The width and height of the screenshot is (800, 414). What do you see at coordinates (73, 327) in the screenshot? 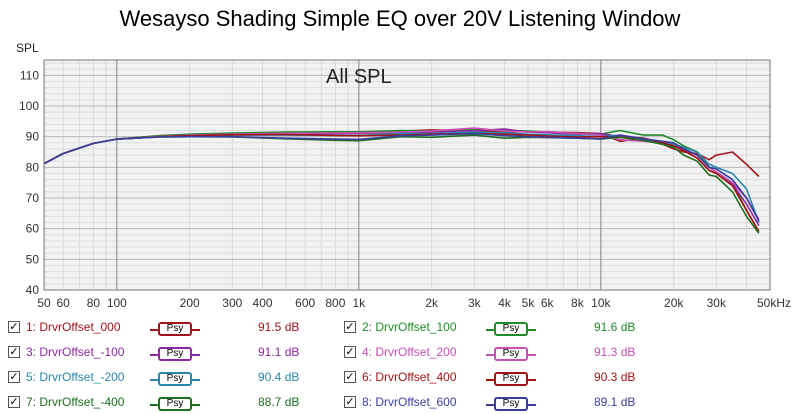
I see `legend-series-name: 1: DrvrOffset_000` at bounding box center [73, 327].